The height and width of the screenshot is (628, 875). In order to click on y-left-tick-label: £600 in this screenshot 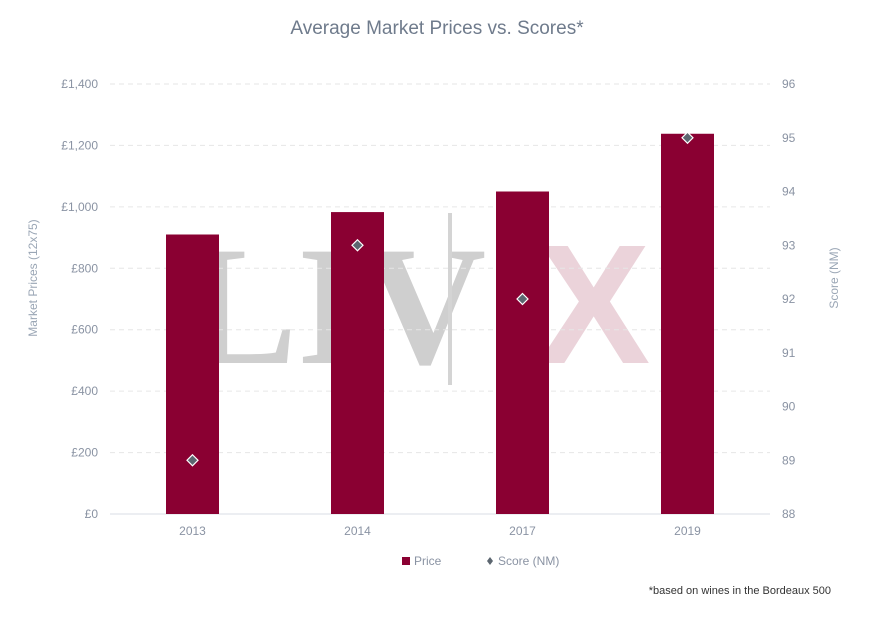, I will do `click(84, 330)`.